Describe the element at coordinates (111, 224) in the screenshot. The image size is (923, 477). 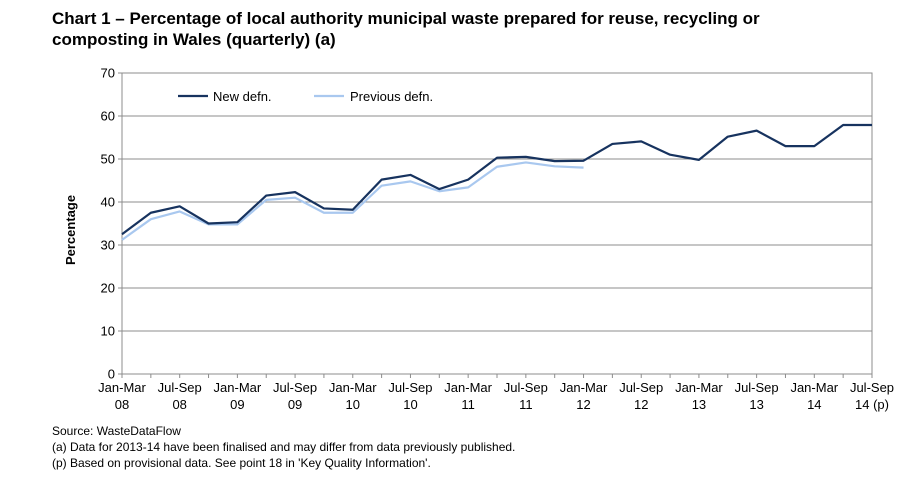
I see `y-axis-ticks: 0 10 20 30 40 50 60 70` at that location.